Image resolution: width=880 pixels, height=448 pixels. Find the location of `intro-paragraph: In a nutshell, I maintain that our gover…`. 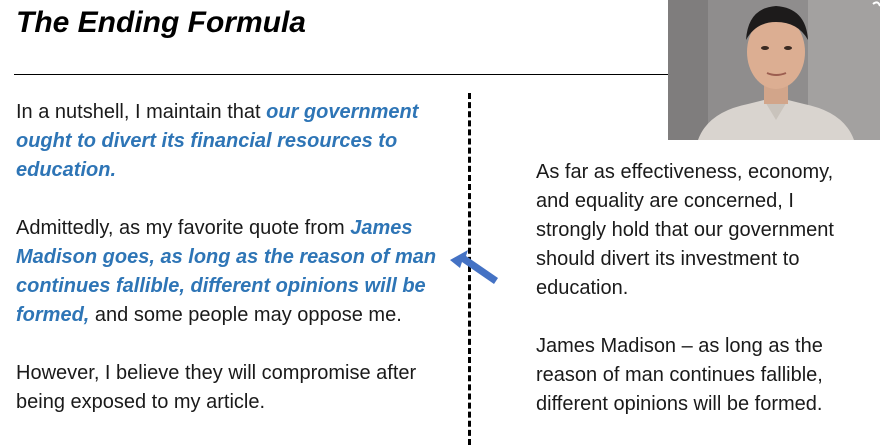

intro-paragraph: In a nutshell, I maintain that our gover… is located at coordinates (236, 141).